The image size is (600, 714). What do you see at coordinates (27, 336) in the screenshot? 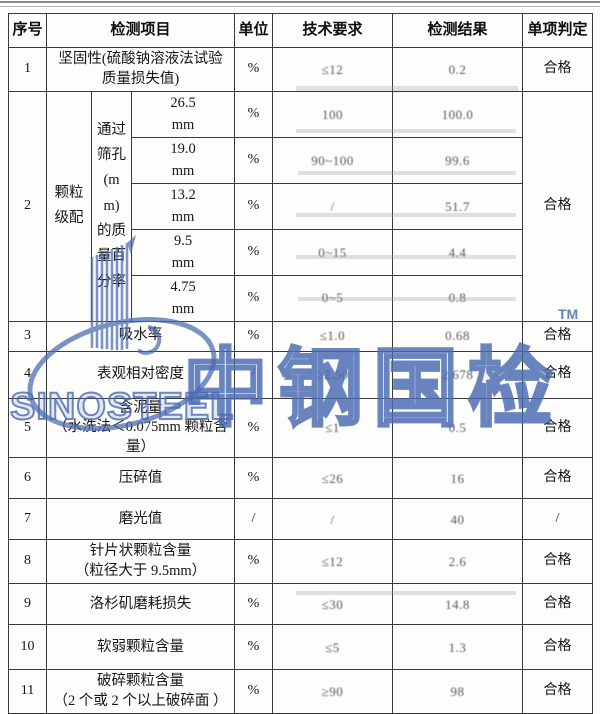
I see `cell-no: 3` at bounding box center [27, 336].